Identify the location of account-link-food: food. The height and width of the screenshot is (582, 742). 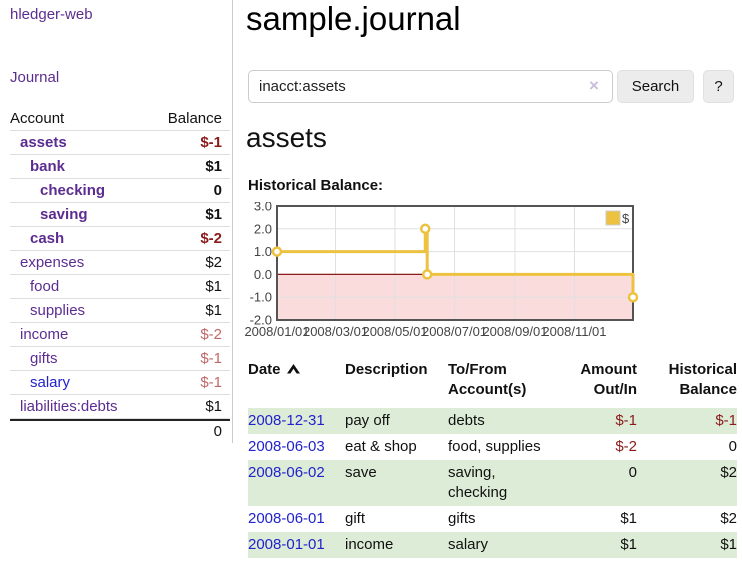
(45, 286).